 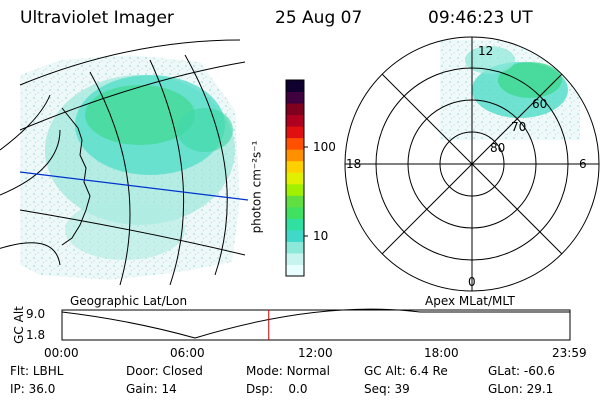 I want to click on gain-info: Gain: 14, so click(x=151, y=389).